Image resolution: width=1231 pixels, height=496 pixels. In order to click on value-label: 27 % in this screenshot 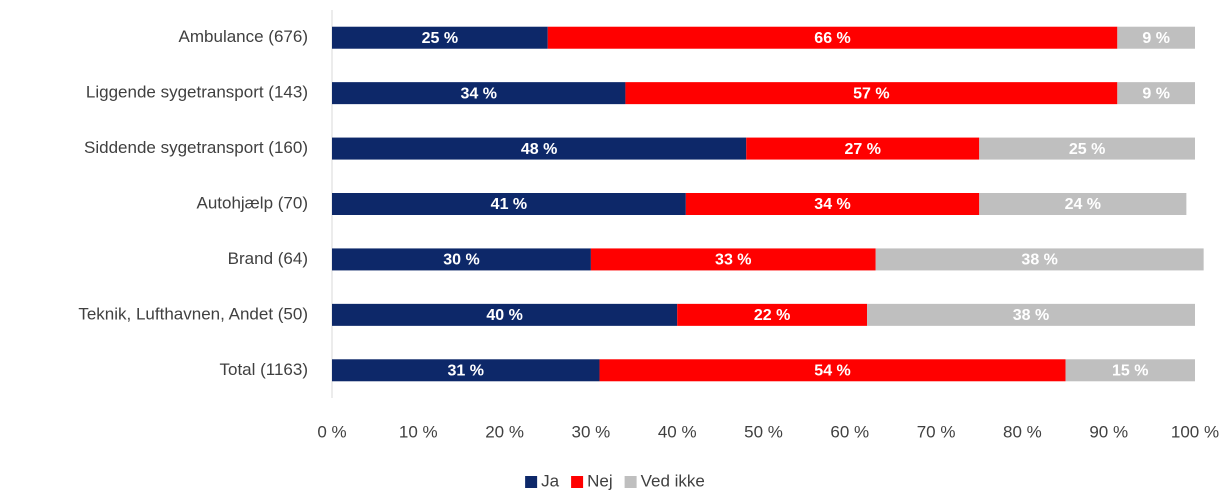, I will do `click(863, 149)`.